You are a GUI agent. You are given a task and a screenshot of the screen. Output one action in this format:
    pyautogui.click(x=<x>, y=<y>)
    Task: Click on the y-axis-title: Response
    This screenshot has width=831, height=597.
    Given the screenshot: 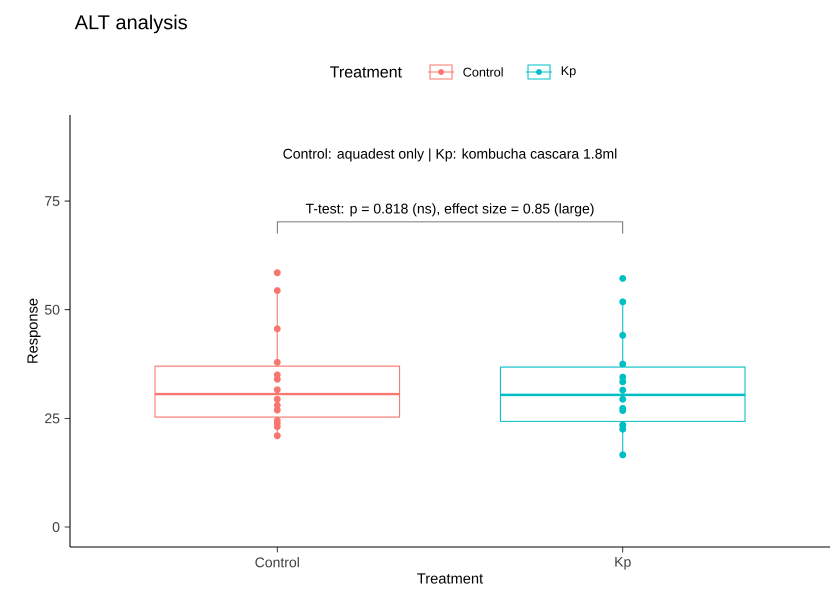 What is the action you would take?
    pyautogui.click(x=34, y=330)
    